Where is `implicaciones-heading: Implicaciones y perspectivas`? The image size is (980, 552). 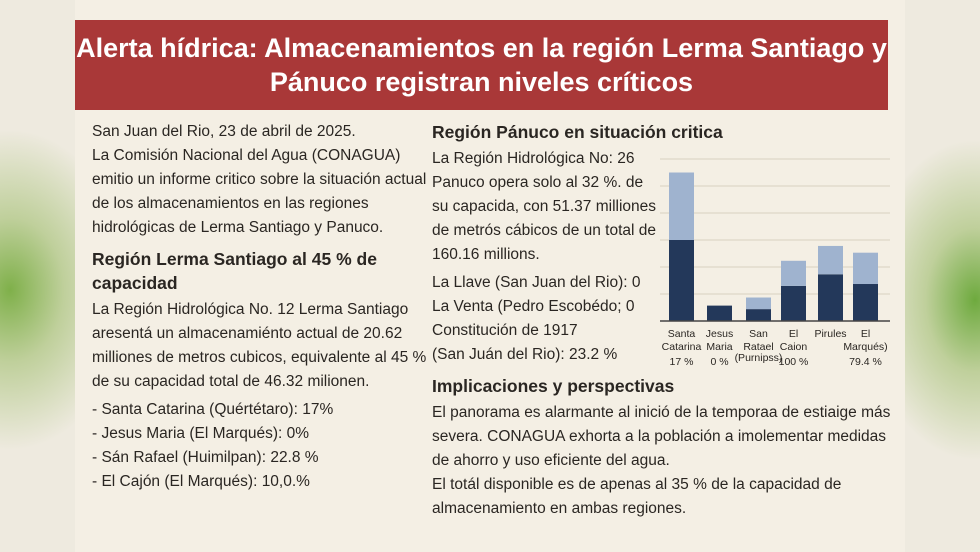
implicaciones-heading: Implicaciones y perspectivas is located at coordinates (553, 386).